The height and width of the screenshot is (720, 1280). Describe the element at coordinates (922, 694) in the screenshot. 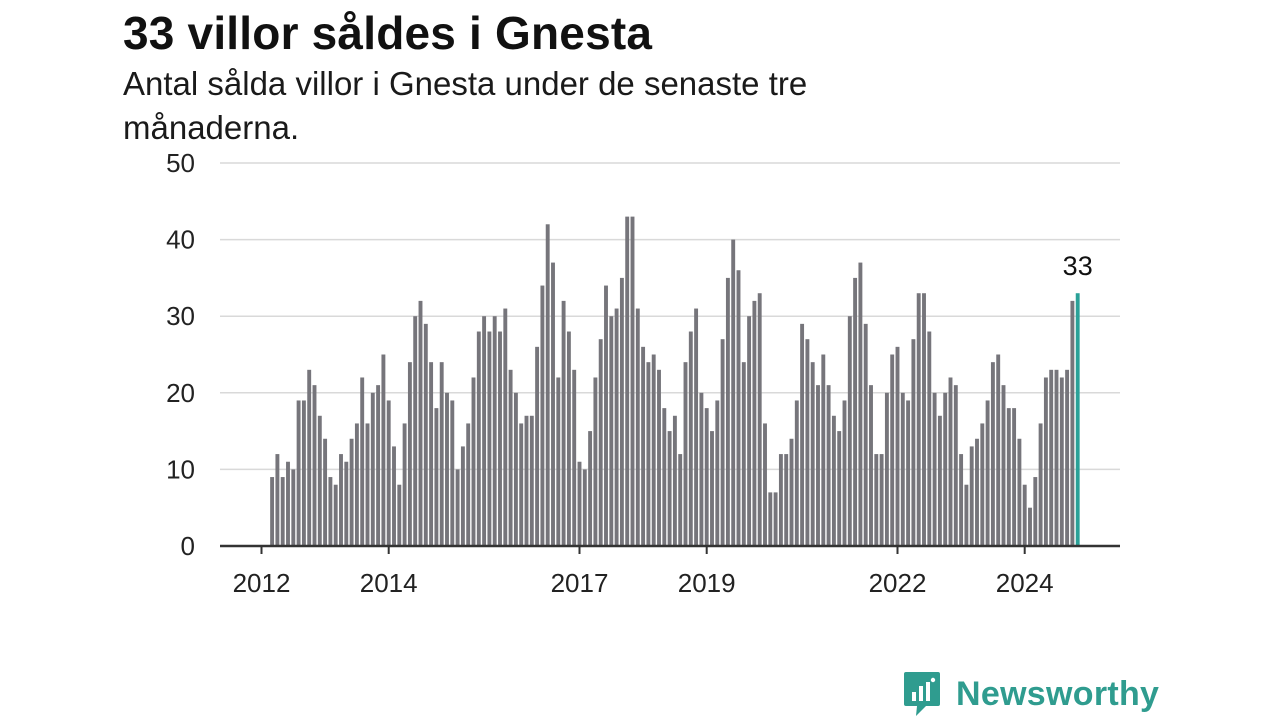

I see `newsworthy-logo-icon` at that location.